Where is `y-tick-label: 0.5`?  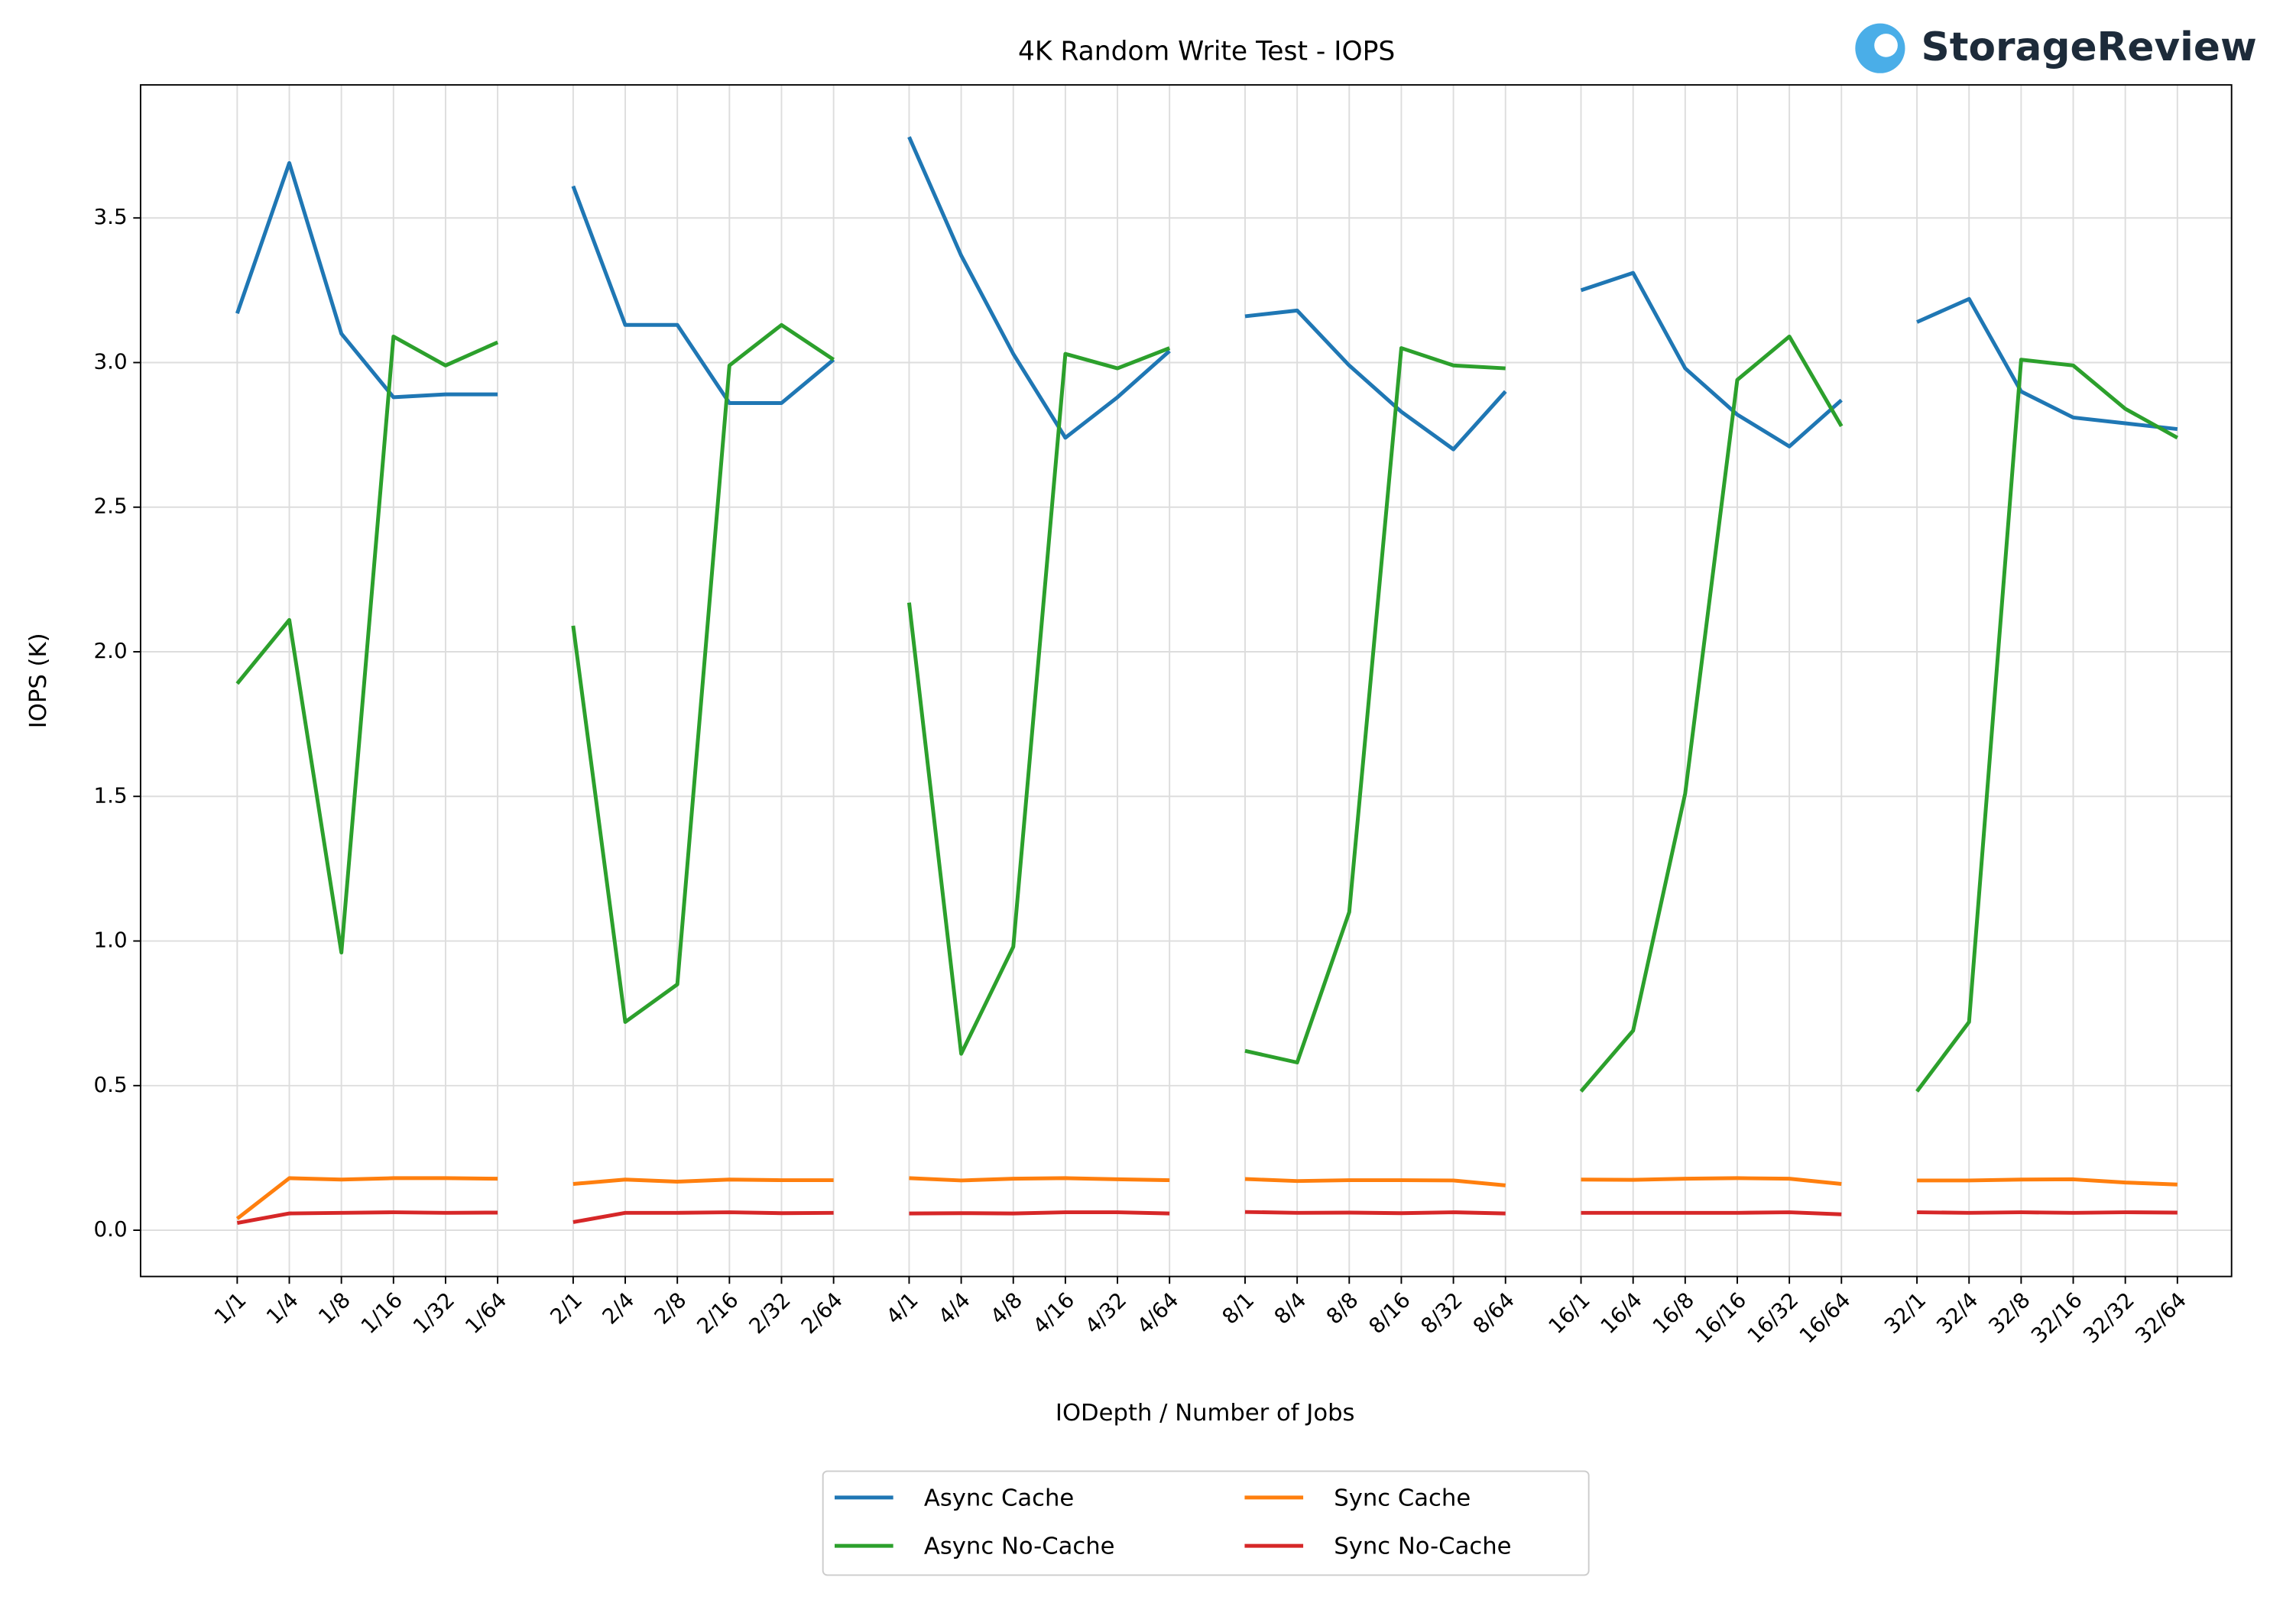
y-tick-label: 0.5 is located at coordinates (111, 1084).